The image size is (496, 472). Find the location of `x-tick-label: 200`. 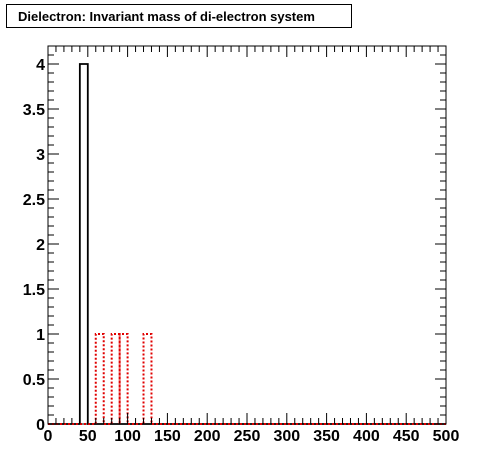

x-tick-label: 200 is located at coordinates (207, 436).